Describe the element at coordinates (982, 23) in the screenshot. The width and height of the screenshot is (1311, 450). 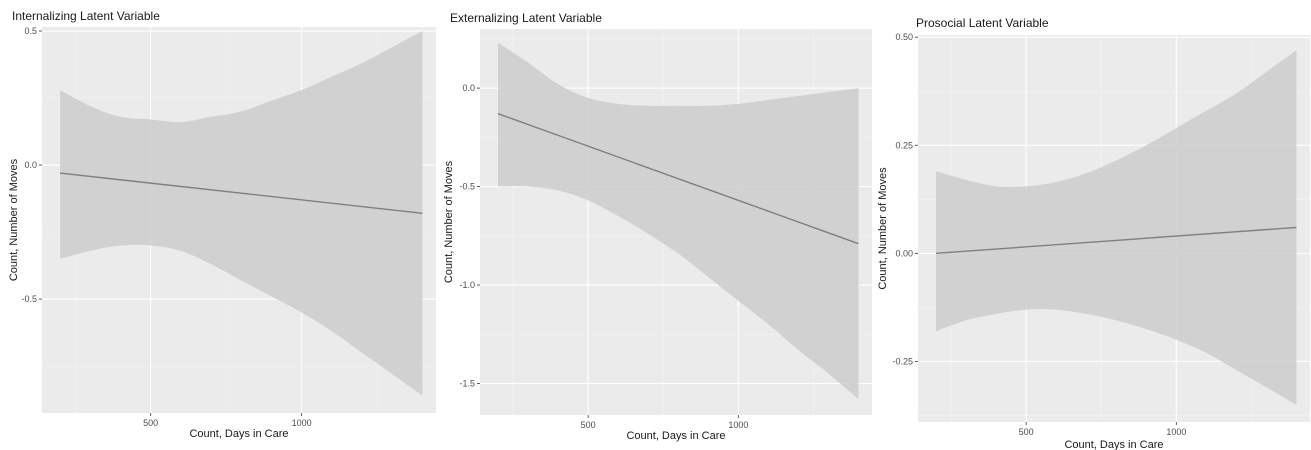
I see `chart-title: Prosocial Latent Variable` at that location.